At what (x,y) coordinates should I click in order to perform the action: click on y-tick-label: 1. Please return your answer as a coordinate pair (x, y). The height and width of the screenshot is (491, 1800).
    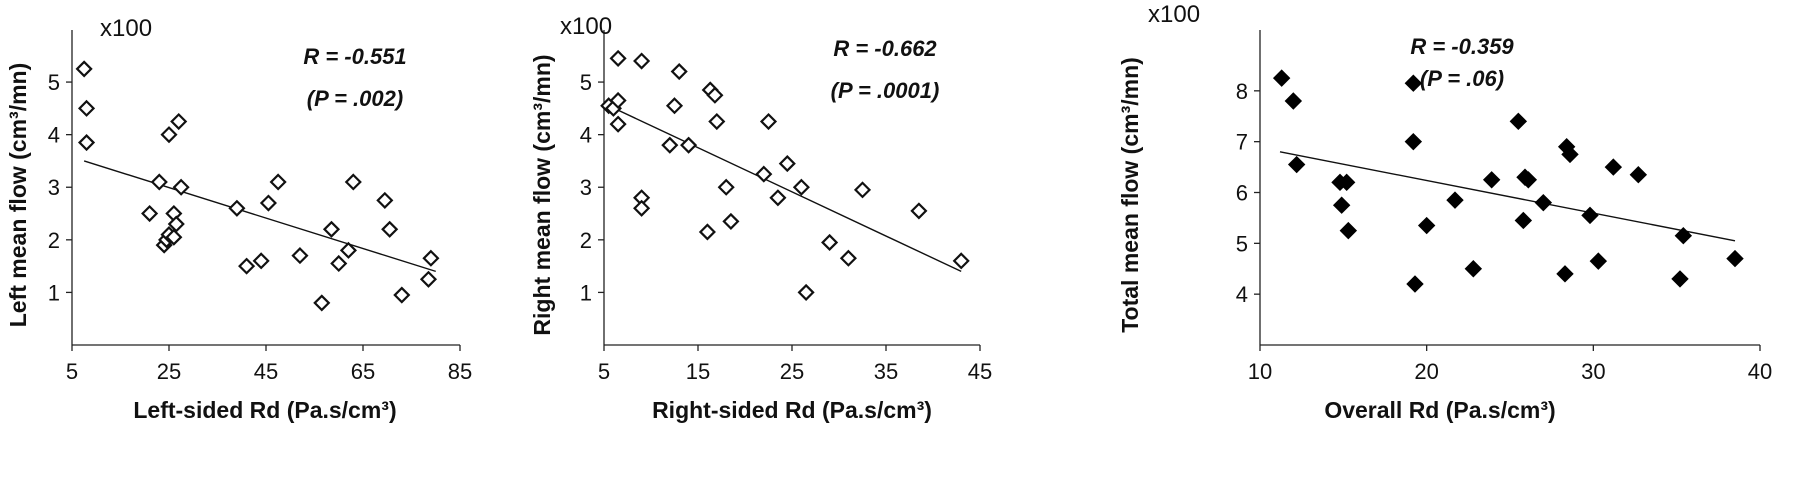
    Looking at the image, I should click on (54, 292).